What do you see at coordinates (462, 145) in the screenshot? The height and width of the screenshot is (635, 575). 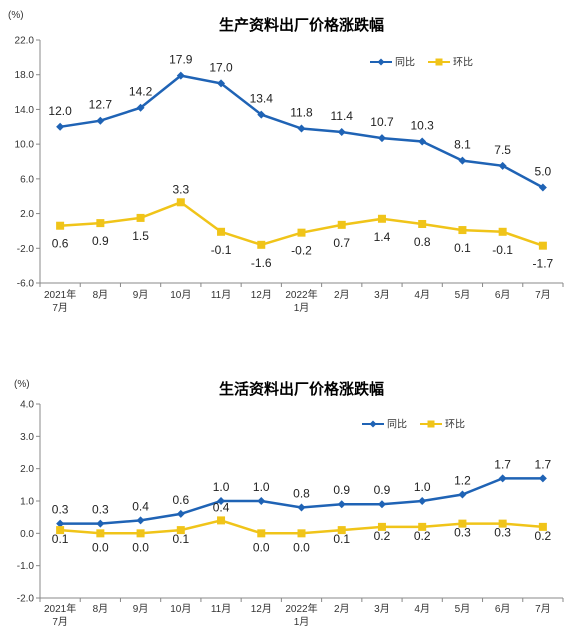 I see `data-label-yoy: 8.1` at bounding box center [462, 145].